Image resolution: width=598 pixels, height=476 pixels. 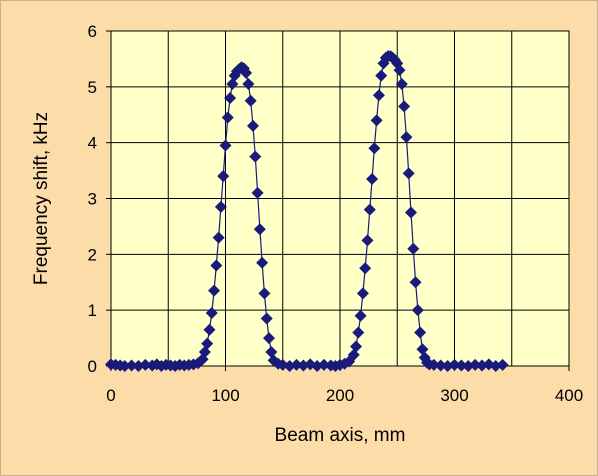 What do you see at coordinates (99, 199) in the screenshot?
I see `y-axis-ticks: 0 1 2 3 4 5 6` at bounding box center [99, 199].